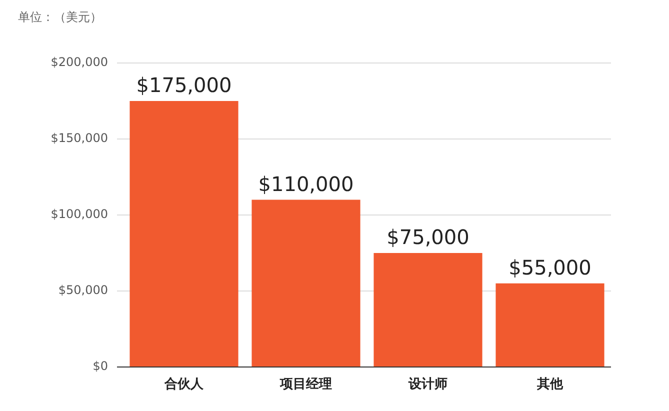  Describe the element at coordinates (83, 290) in the screenshot. I see `y-tick-label: $50,000` at that location.